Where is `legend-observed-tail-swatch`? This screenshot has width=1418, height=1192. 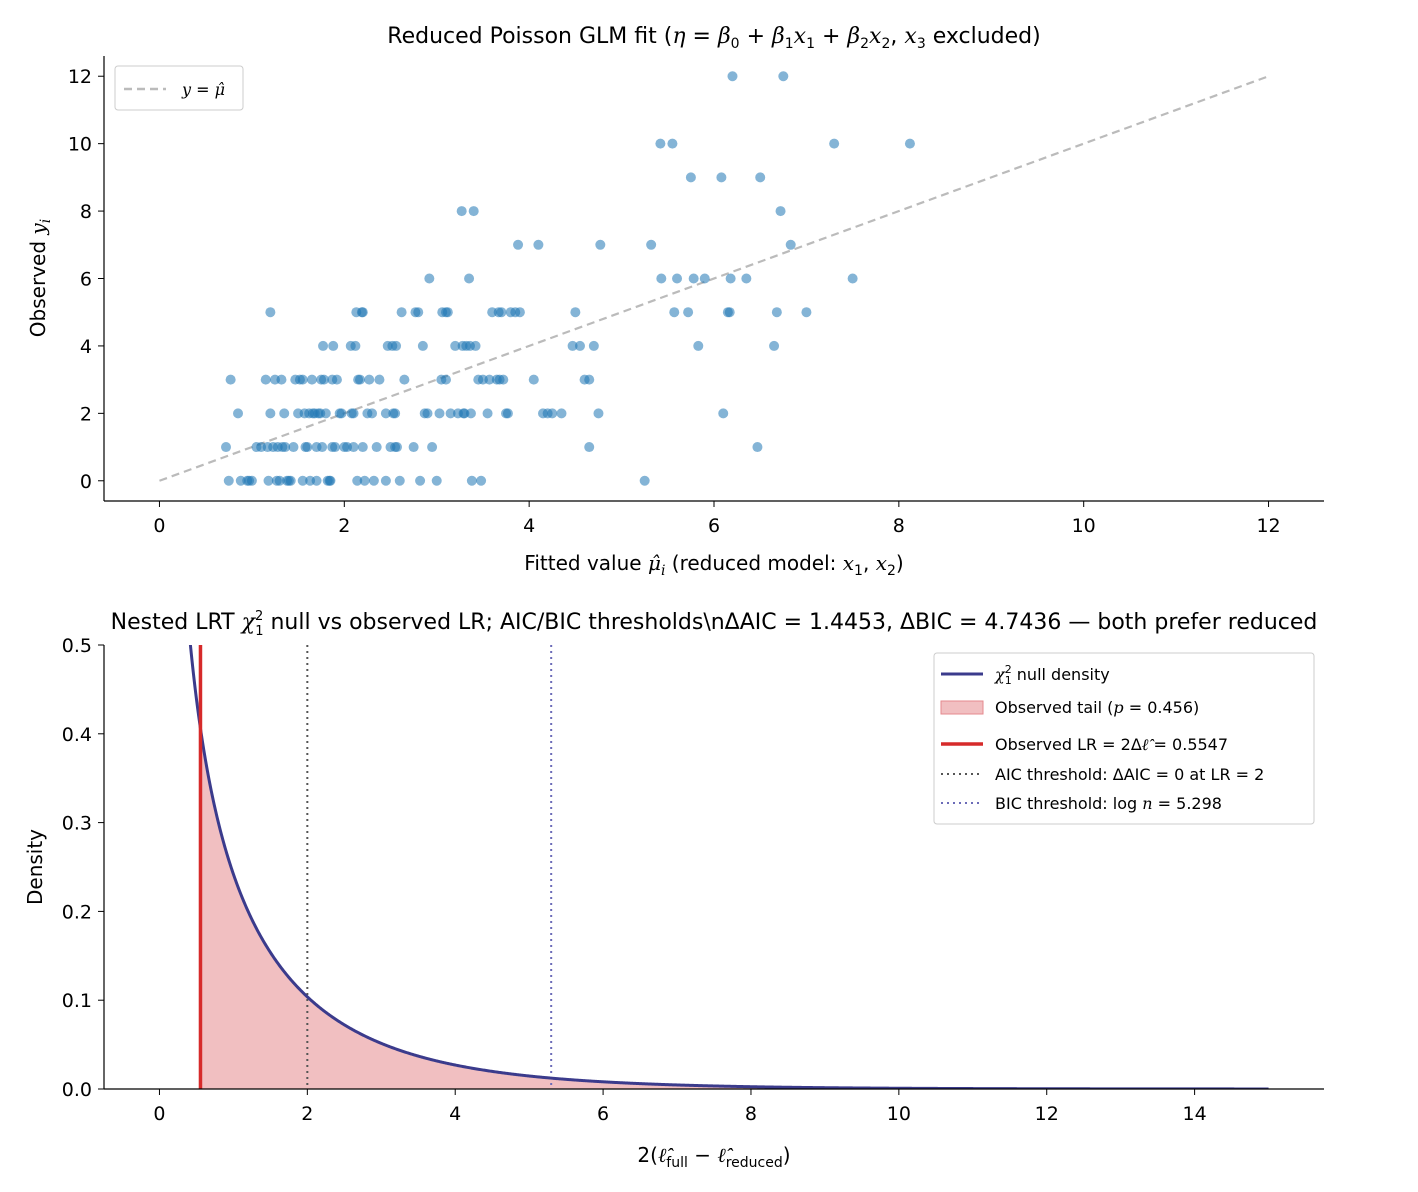 legend-observed-tail-swatch is located at coordinates (962, 707).